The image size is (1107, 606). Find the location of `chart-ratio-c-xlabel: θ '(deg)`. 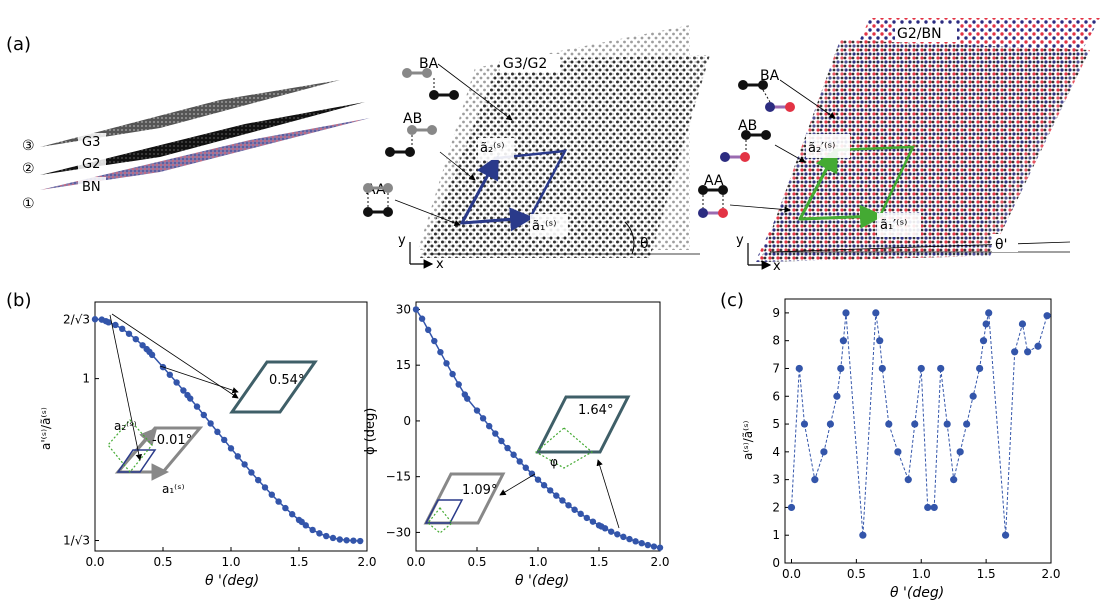

chart-ratio-c-xlabel: θ '(deg) is located at coordinates (917, 593).